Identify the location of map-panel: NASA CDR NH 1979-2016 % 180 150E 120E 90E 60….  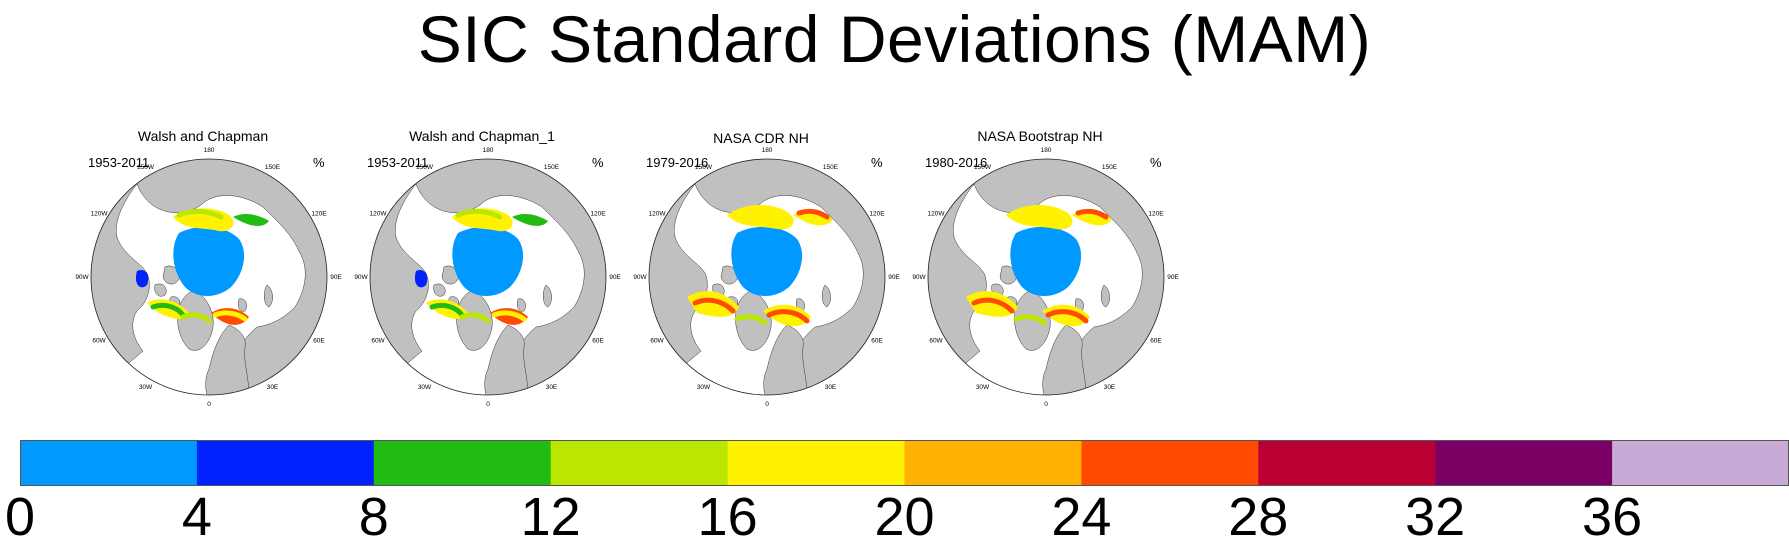
(774, 267).